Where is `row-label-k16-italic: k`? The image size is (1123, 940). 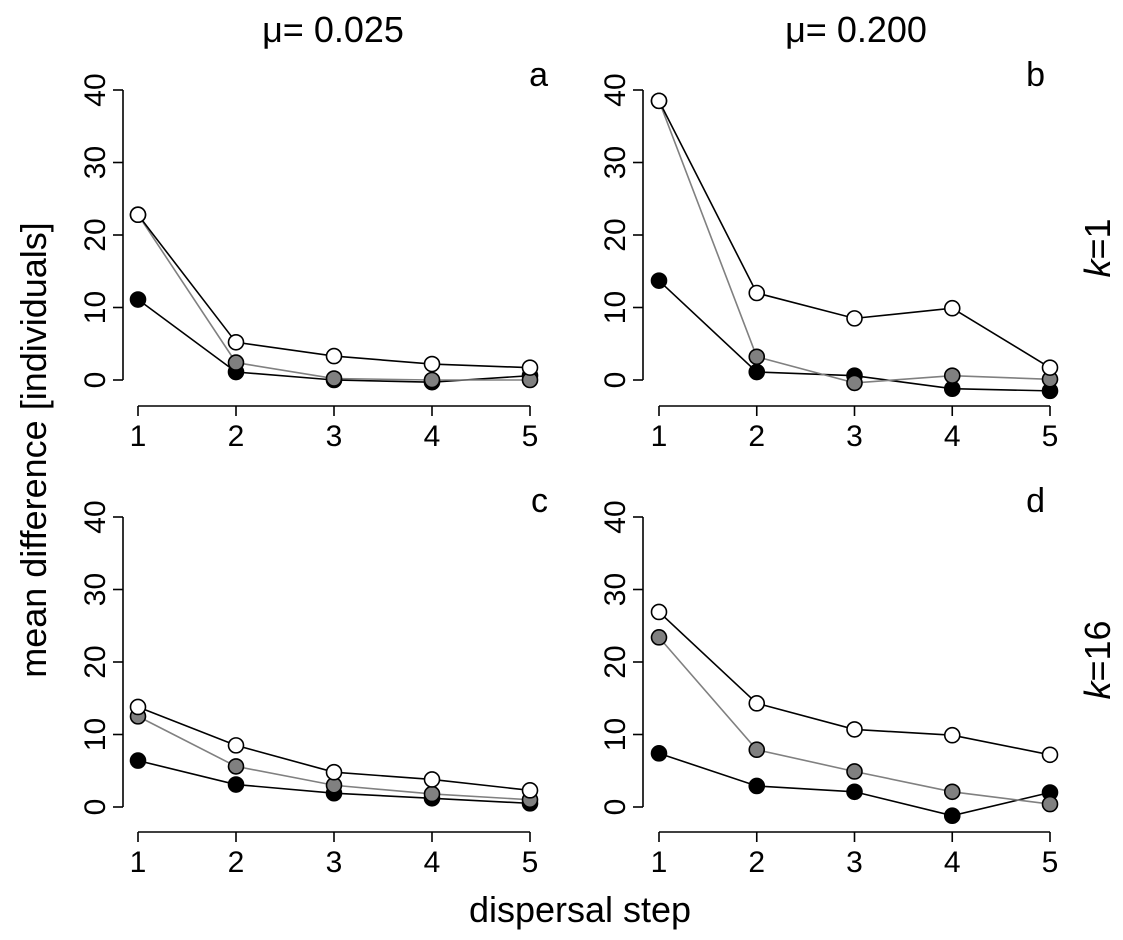
row-label-k16-italic: k is located at coordinates (1097, 690).